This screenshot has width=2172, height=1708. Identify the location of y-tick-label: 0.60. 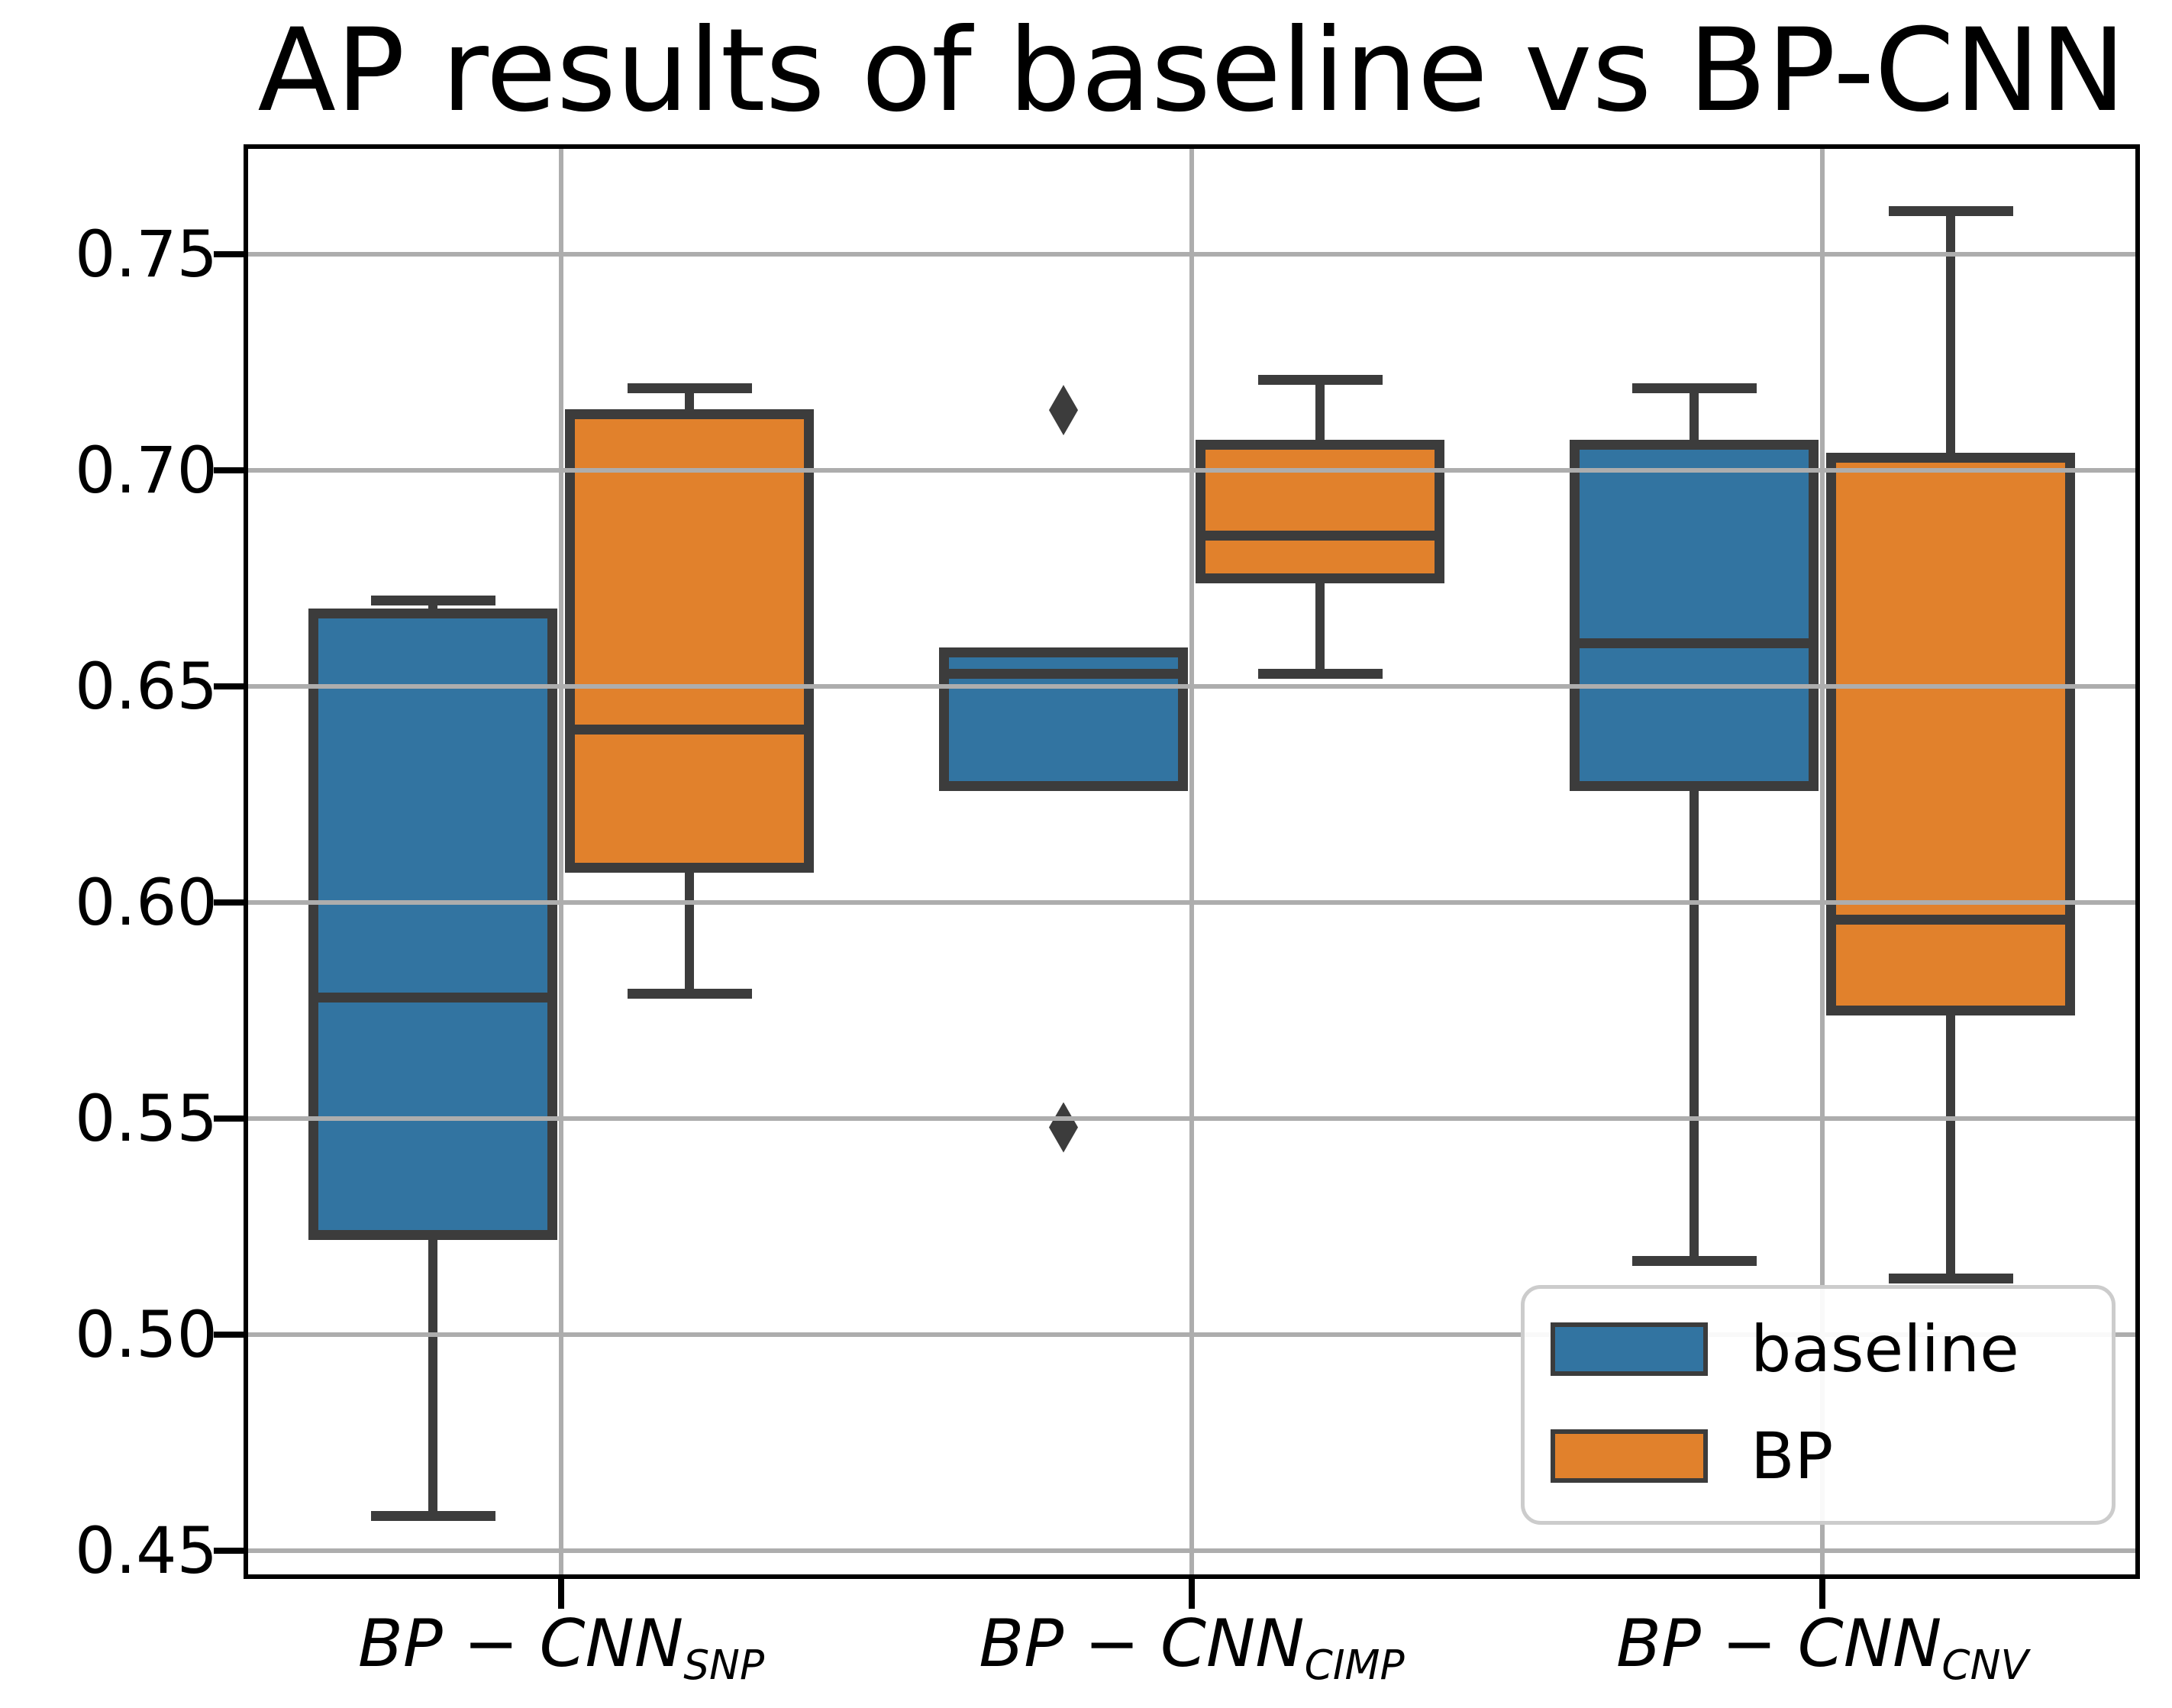
(146, 903).